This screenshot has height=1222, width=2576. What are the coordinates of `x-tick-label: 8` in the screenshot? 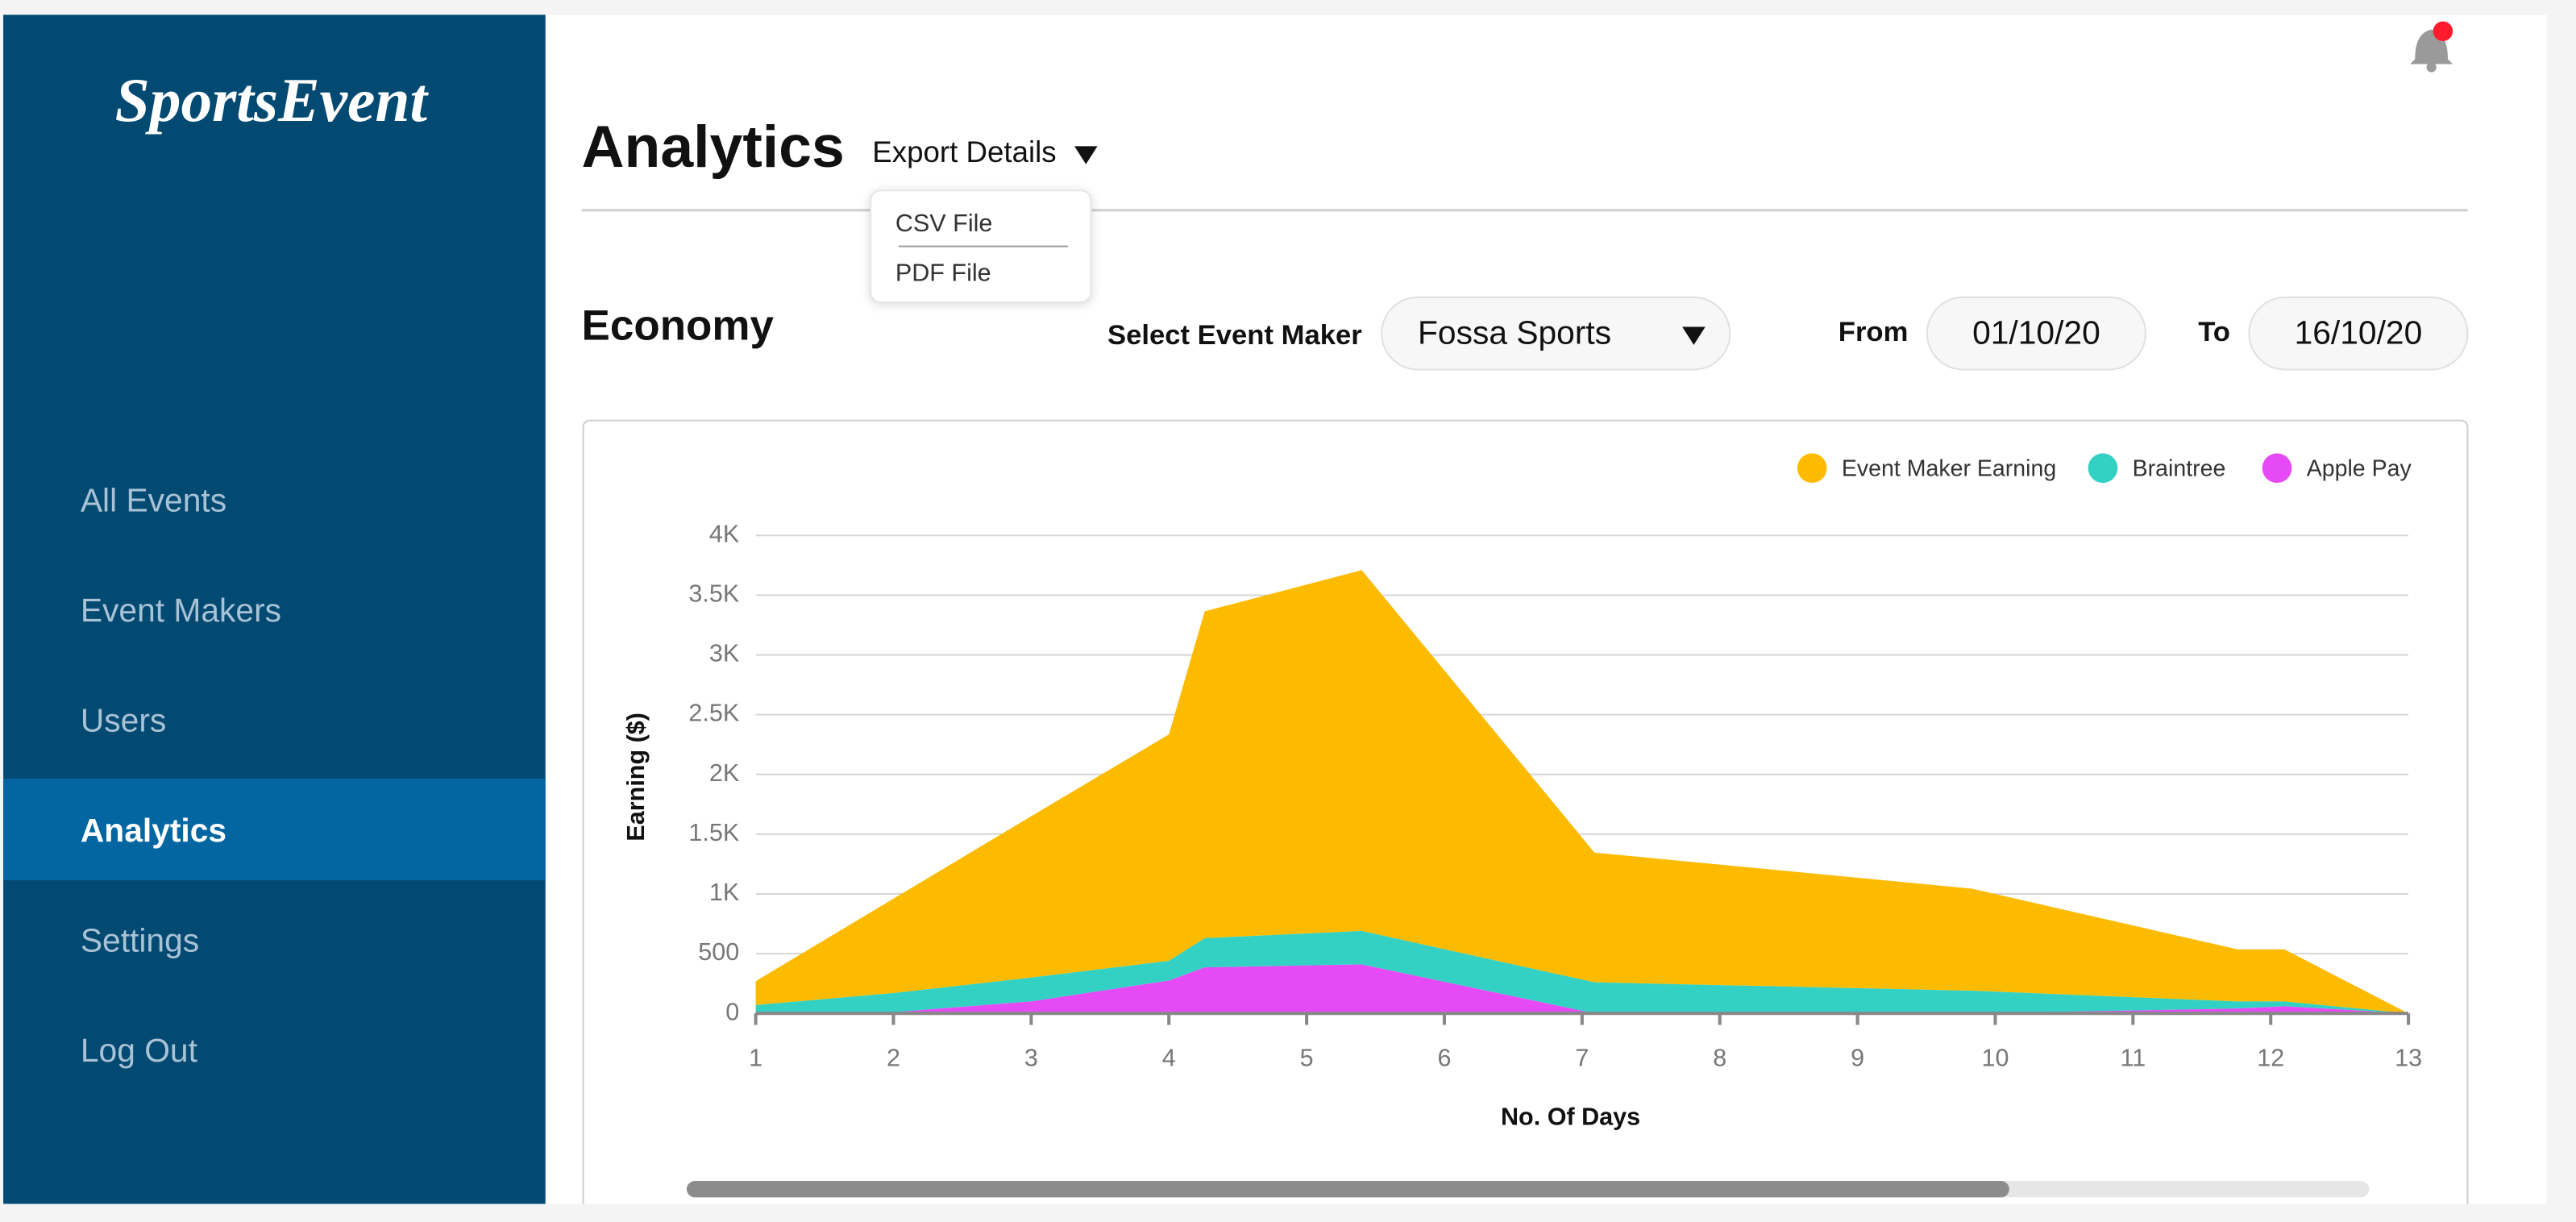 It's located at (1719, 1058).